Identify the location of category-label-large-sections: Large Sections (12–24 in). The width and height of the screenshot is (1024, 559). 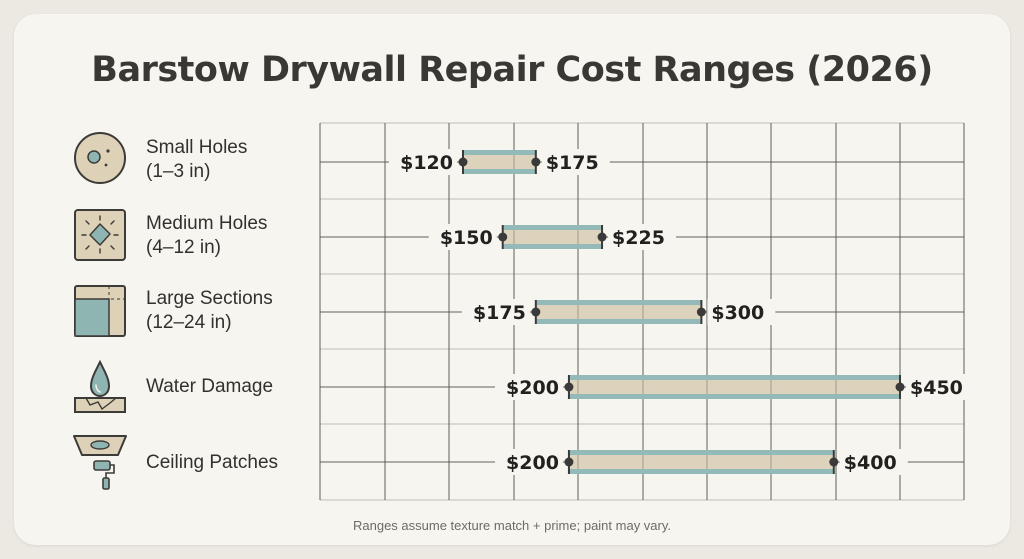
(209, 311).